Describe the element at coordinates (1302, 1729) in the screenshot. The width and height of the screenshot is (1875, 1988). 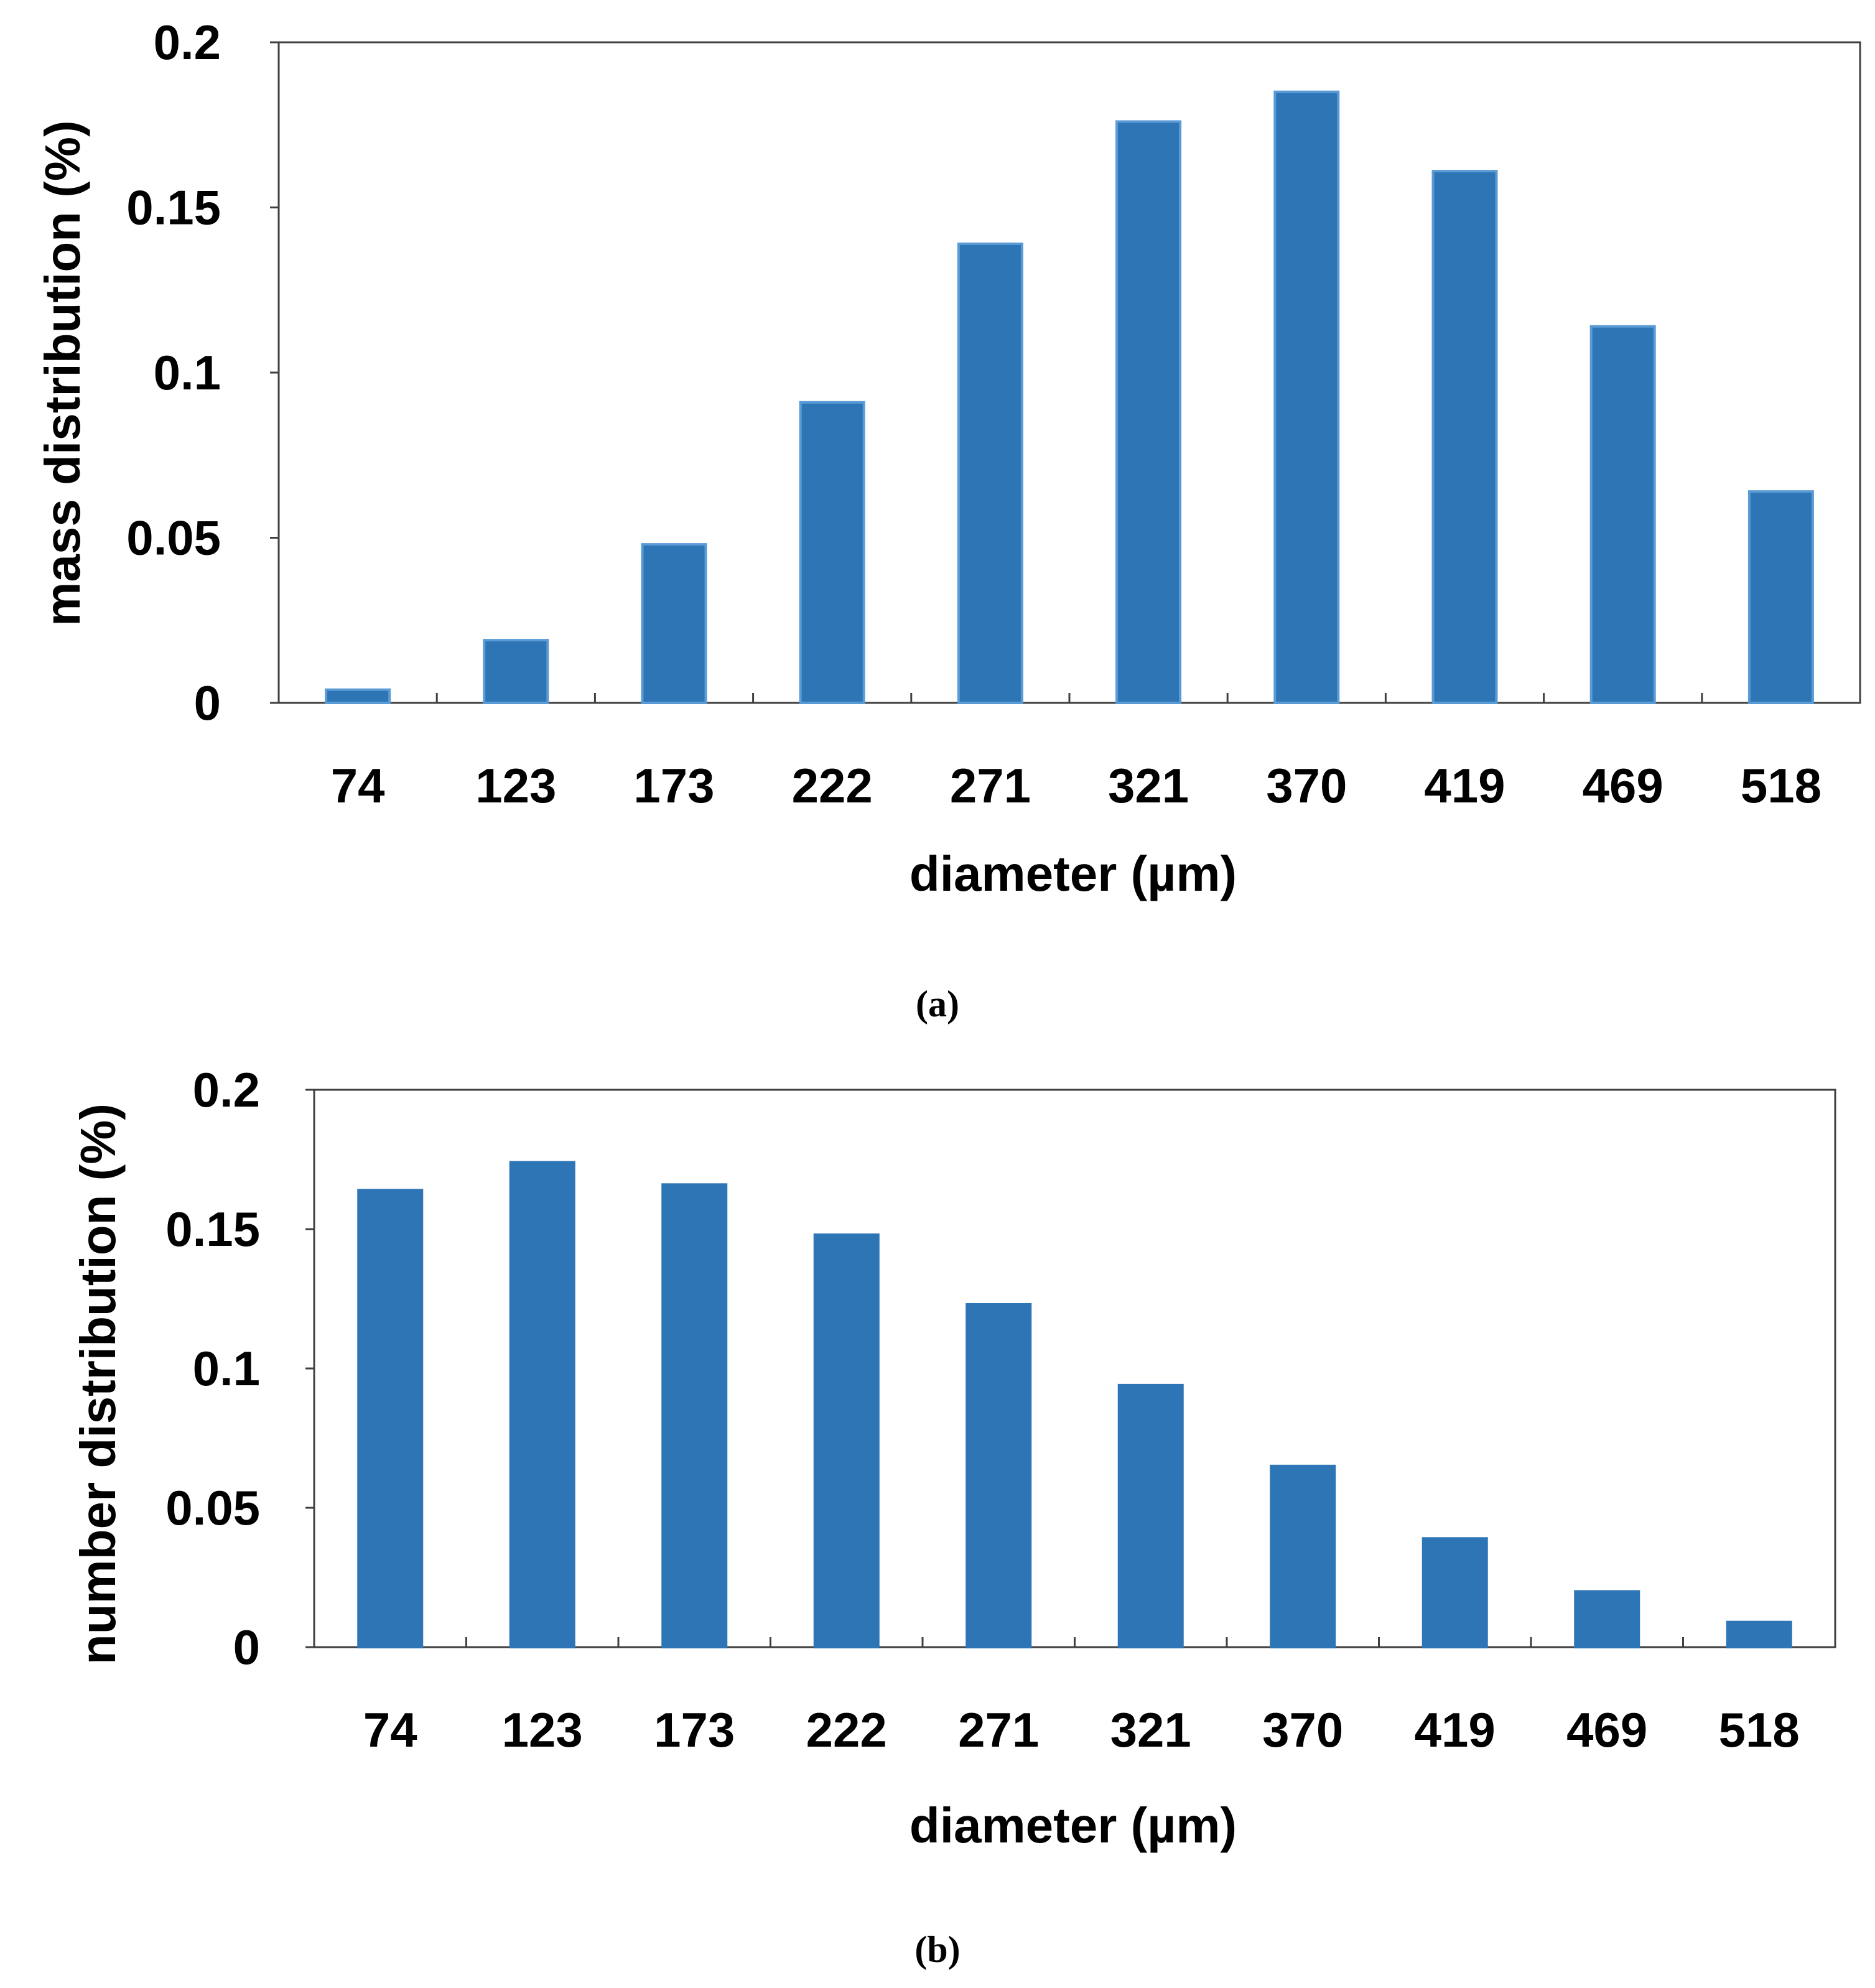
I see `x-tick-label-b: 370` at that location.